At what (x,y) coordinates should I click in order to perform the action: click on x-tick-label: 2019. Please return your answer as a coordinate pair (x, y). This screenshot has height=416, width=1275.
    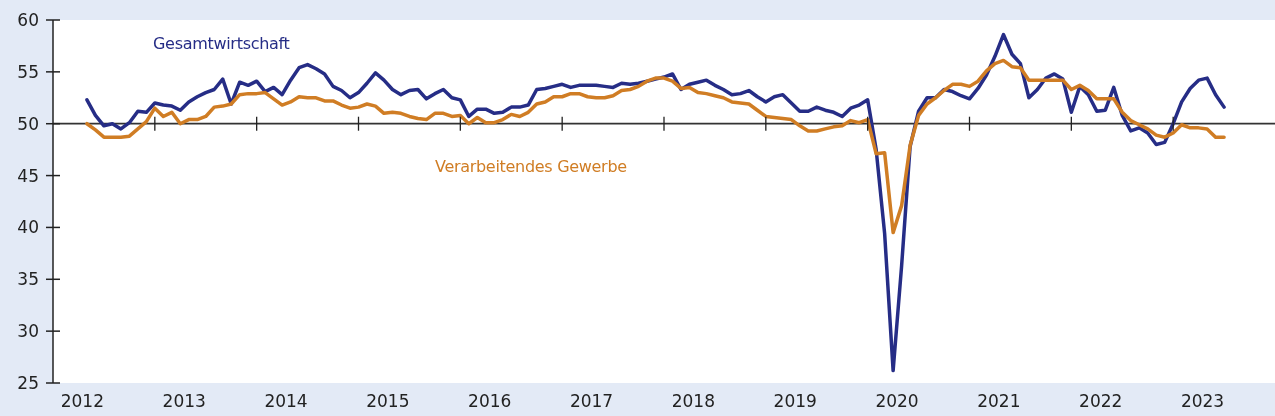
    Looking at the image, I should click on (795, 401).